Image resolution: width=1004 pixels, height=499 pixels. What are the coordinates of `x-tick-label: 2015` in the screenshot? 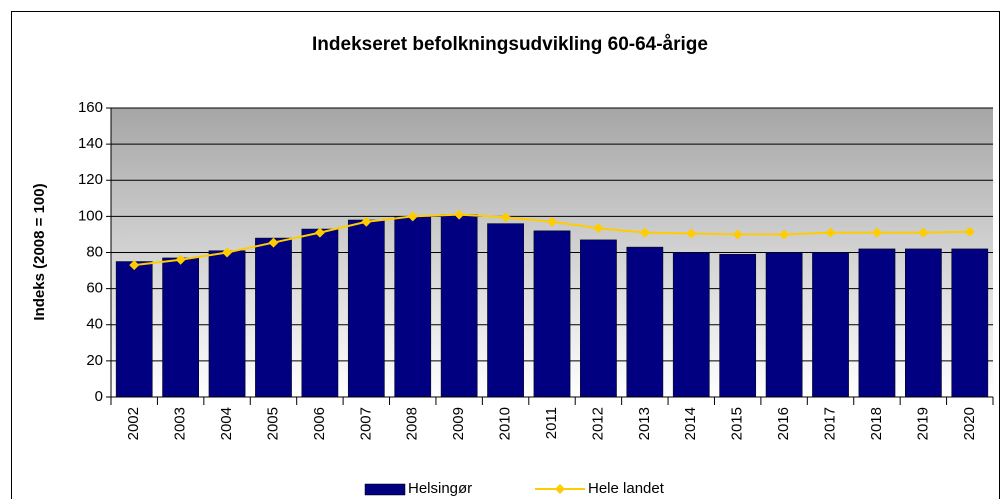 It's located at (737, 423).